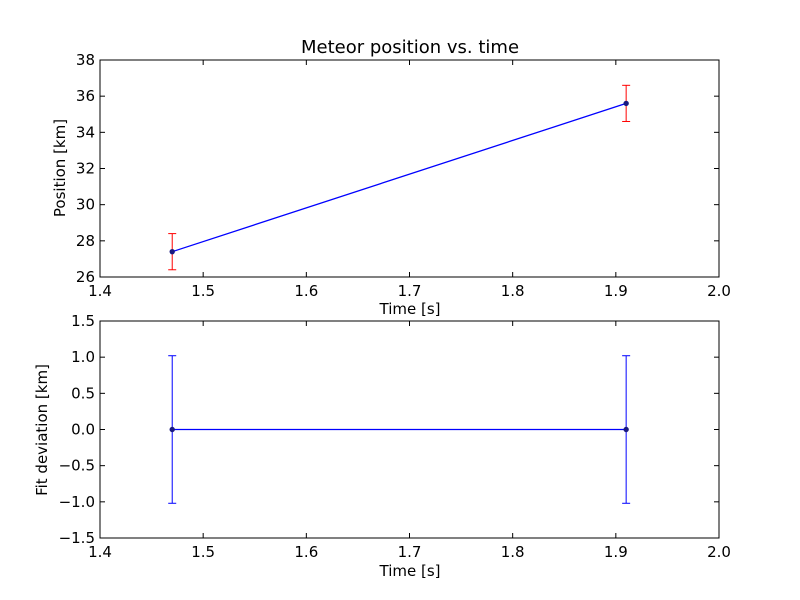 The width and height of the screenshot is (800, 600). Describe the element at coordinates (513, 291) in the screenshot. I see `position-xtick-label: 1.8` at that location.